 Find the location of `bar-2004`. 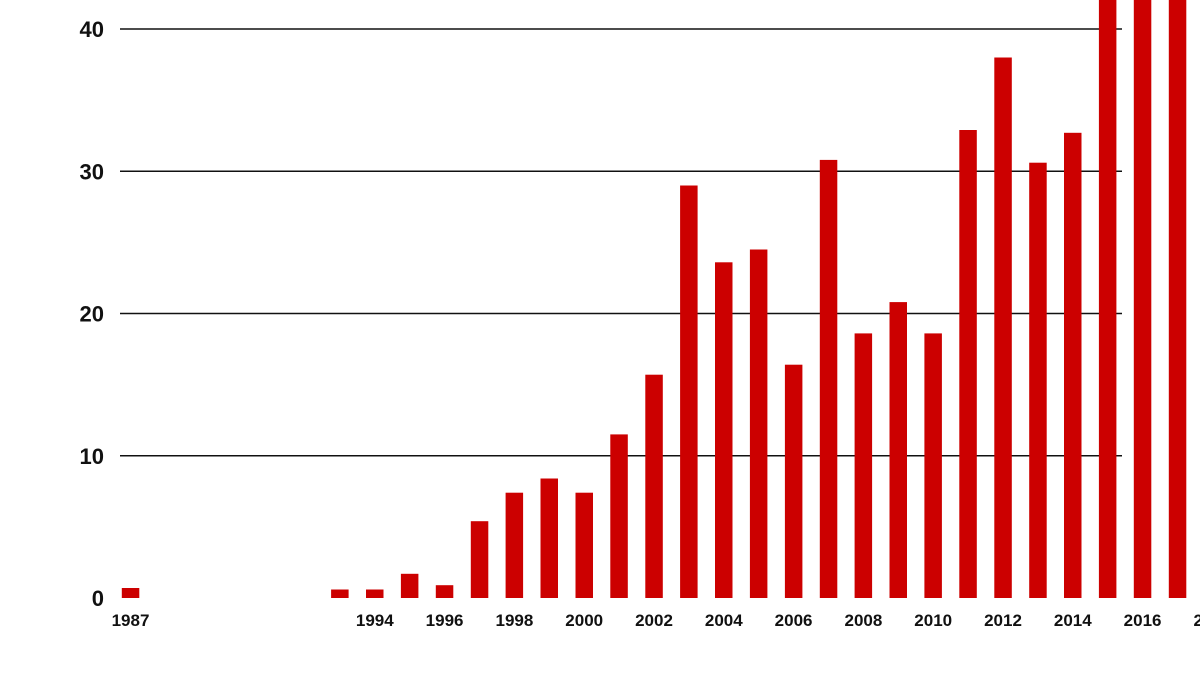

bar-2004 is located at coordinates (724, 430).